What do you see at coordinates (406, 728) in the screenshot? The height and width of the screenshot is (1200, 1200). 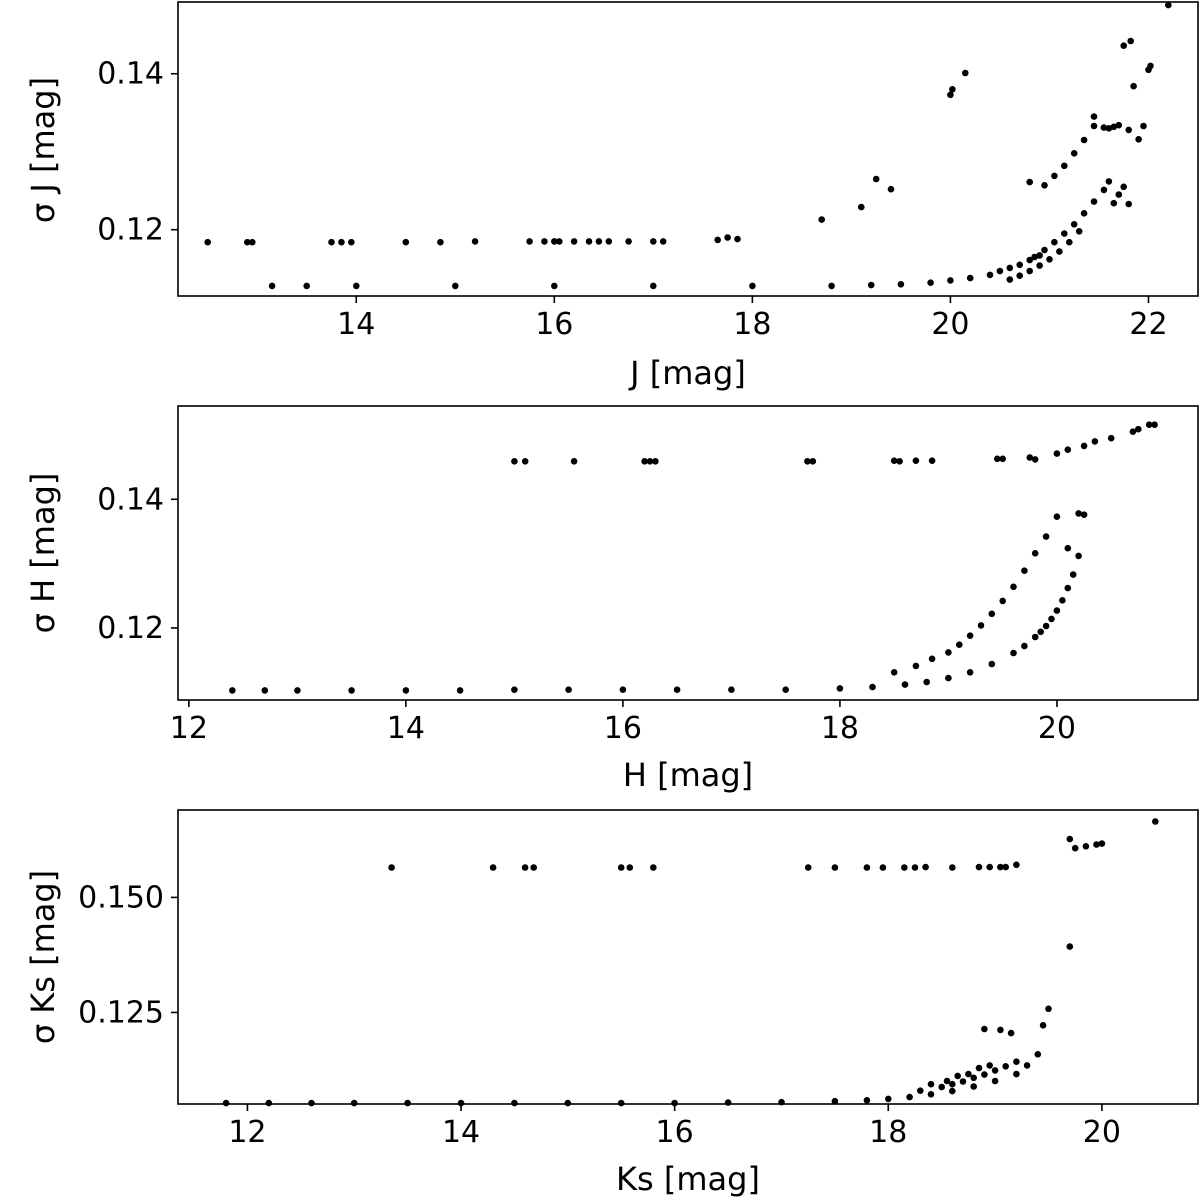 I see `x-tick-label: 14` at bounding box center [406, 728].